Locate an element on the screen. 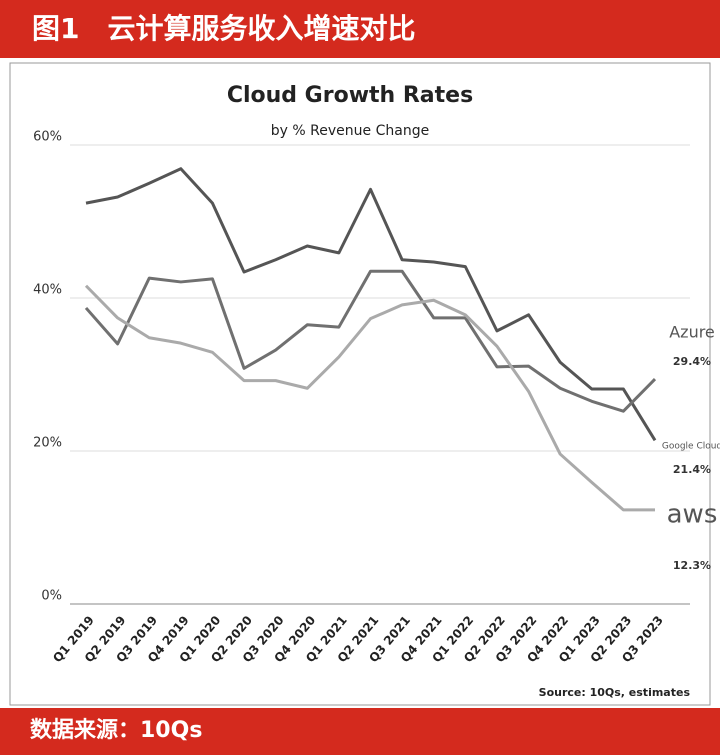  y-tick-label: 60% is located at coordinates (47, 137).